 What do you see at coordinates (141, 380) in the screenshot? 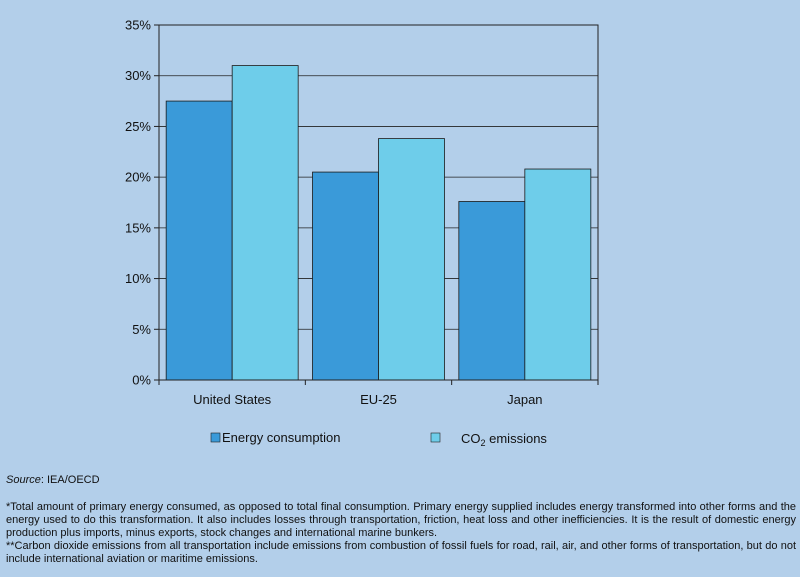
I see `y-tick-label: 0%` at bounding box center [141, 380].